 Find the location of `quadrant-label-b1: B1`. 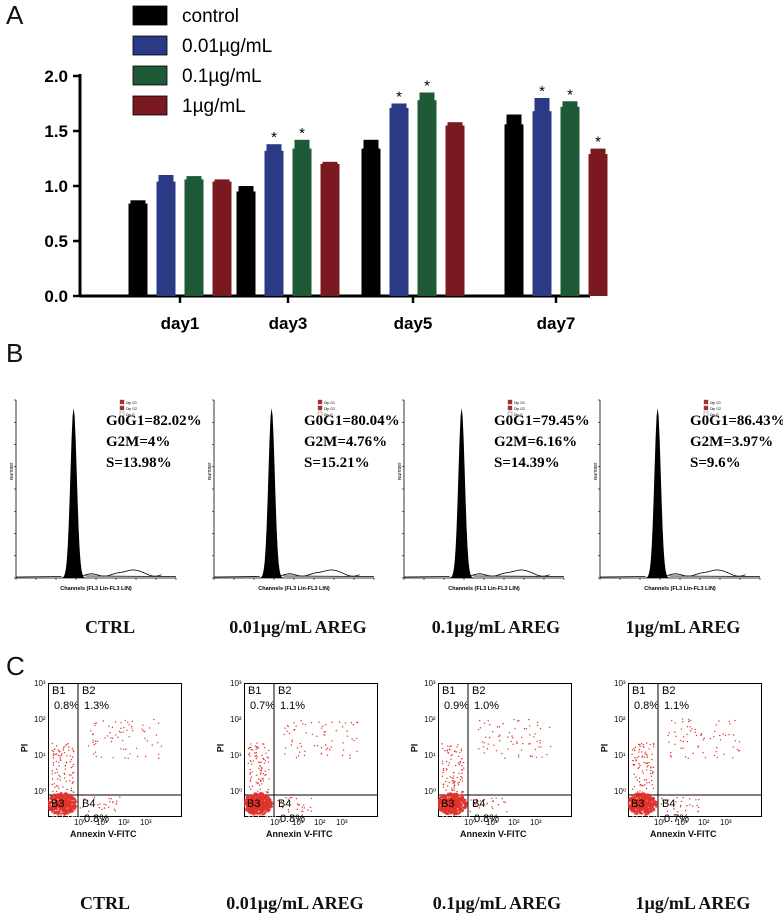

quadrant-label-b1: B1 is located at coordinates (255, 691).